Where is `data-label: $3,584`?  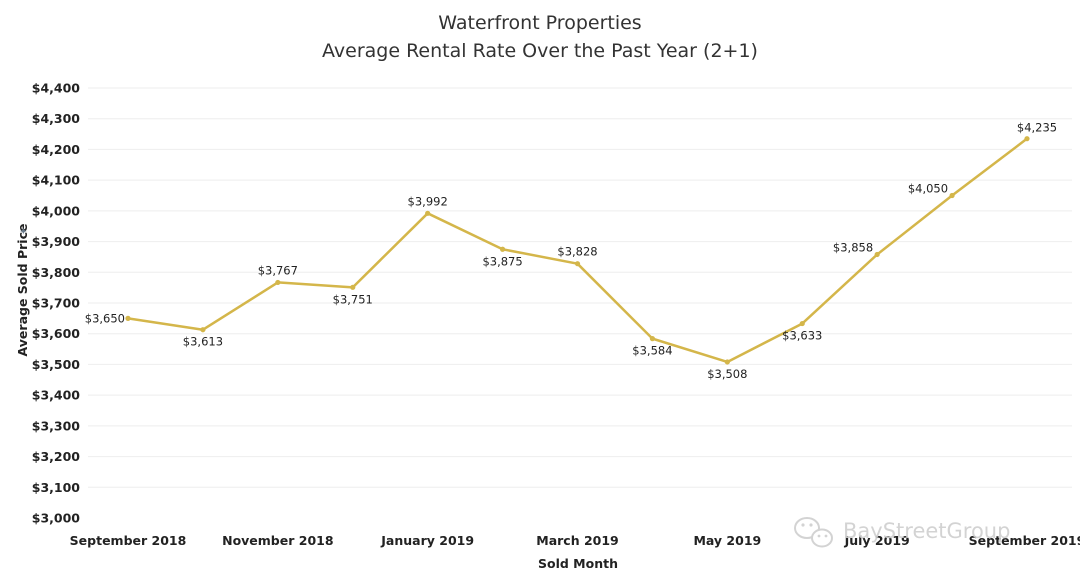 data-label: $3,584 is located at coordinates (652, 351).